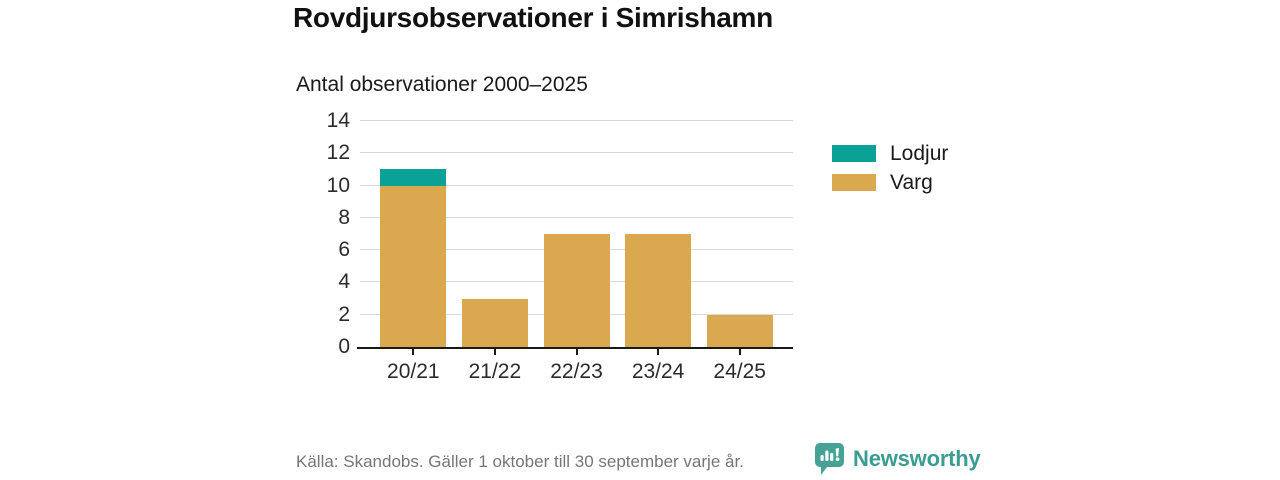 This screenshot has width=1280, height=480. What do you see at coordinates (911, 182) in the screenshot?
I see `legend-label: Varg` at bounding box center [911, 182].